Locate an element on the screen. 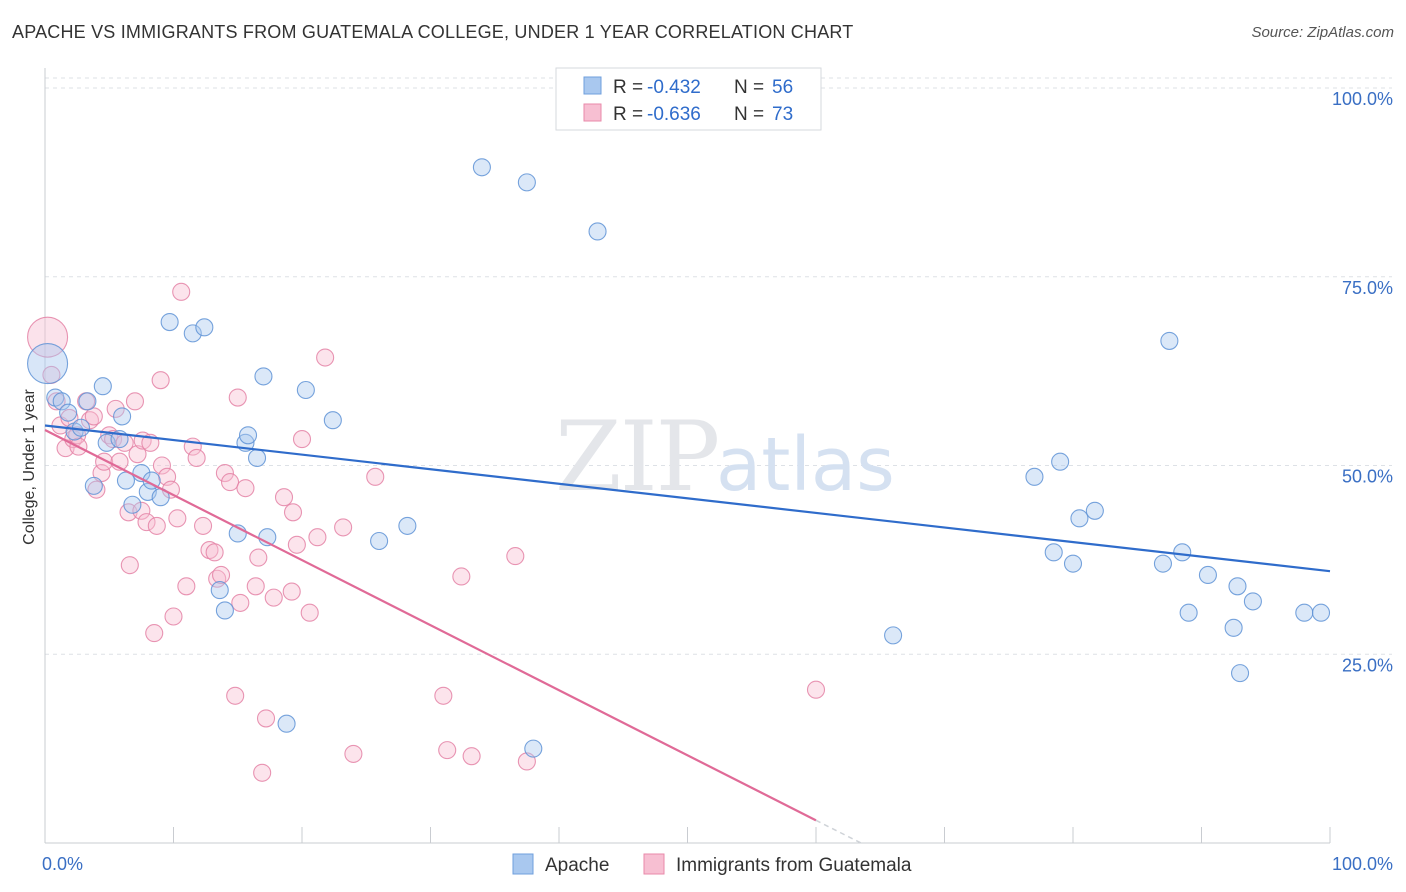 This screenshot has height=892, width=1406. stats-box: R = -0.432 N = 56 R = -0.636 N = 73 is located at coordinates (688, 99).